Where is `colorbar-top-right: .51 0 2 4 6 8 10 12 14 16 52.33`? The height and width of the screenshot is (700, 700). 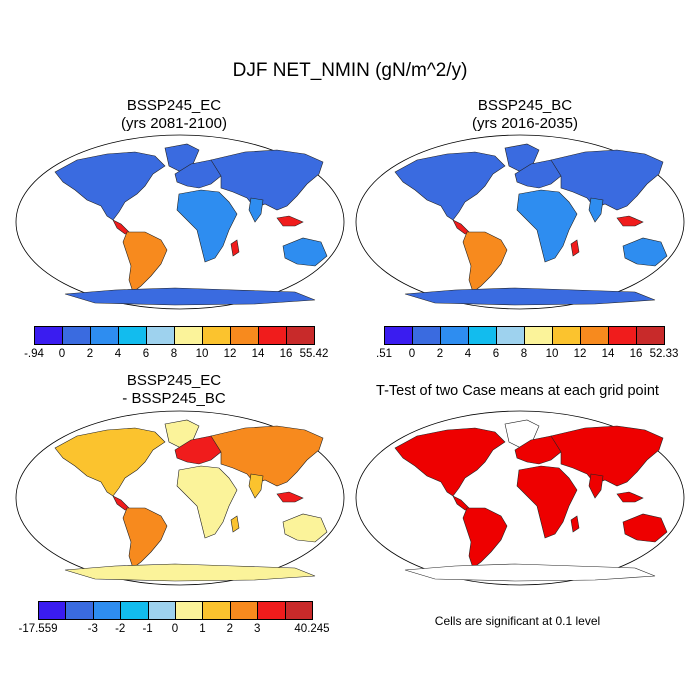 colorbar-top-right: .51 0 2 4 6 8 10 12 14 16 52.33 is located at coordinates (527, 346).